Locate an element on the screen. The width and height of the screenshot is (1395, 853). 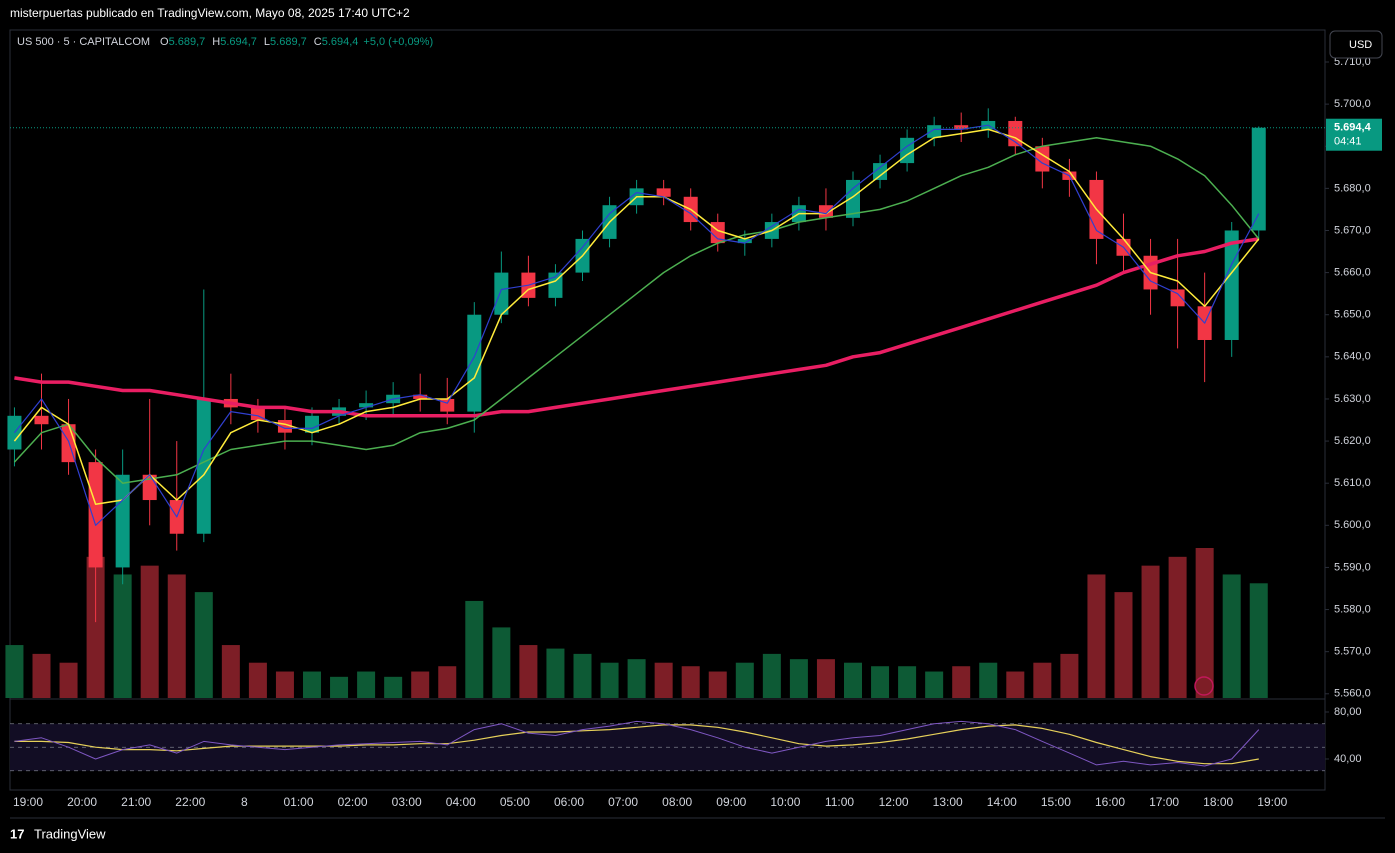
footer-brand: TradingView is located at coordinates (70, 833).